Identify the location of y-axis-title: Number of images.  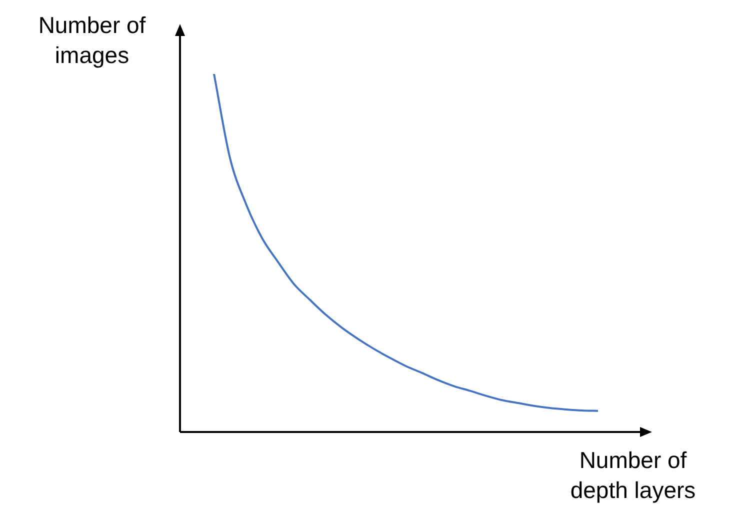
(92, 40).